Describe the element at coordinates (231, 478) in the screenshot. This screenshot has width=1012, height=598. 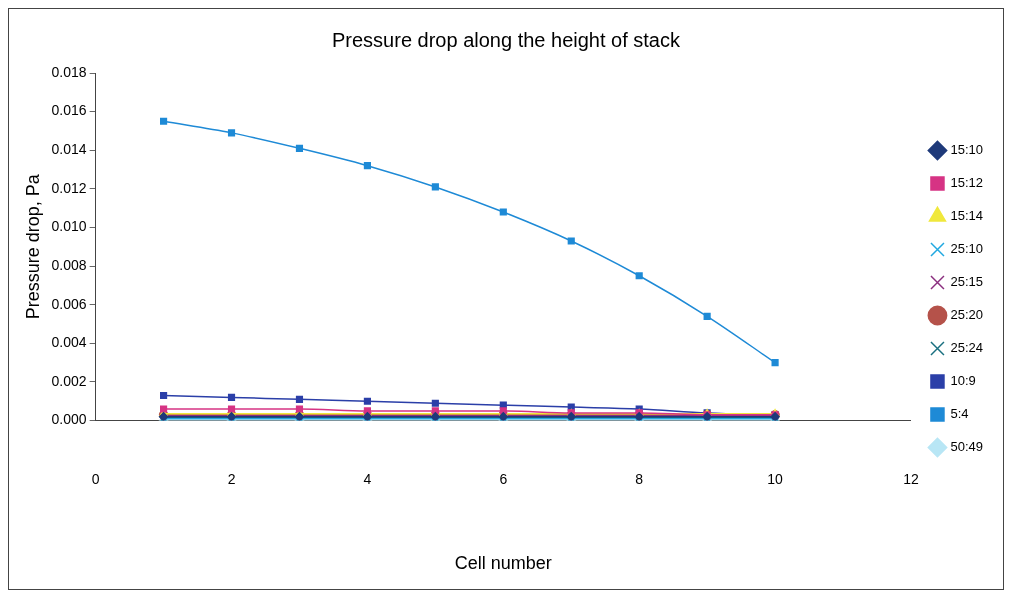
I see `x-tick-label: 2` at that location.